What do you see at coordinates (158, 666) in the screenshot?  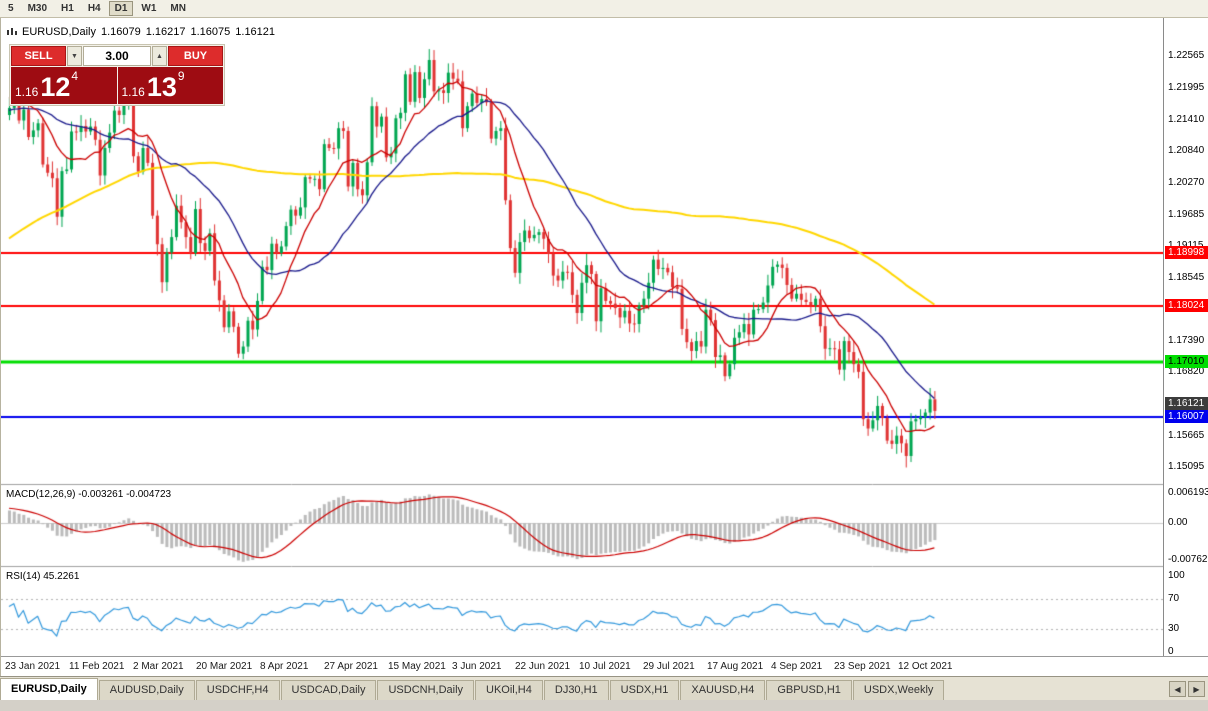 I see `date-axis-label: 2 Mar 2021` at bounding box center [158, 666].